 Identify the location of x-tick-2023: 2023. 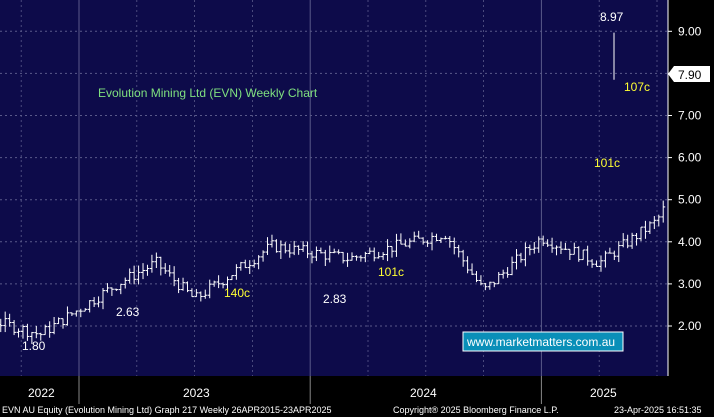
(196, 393).